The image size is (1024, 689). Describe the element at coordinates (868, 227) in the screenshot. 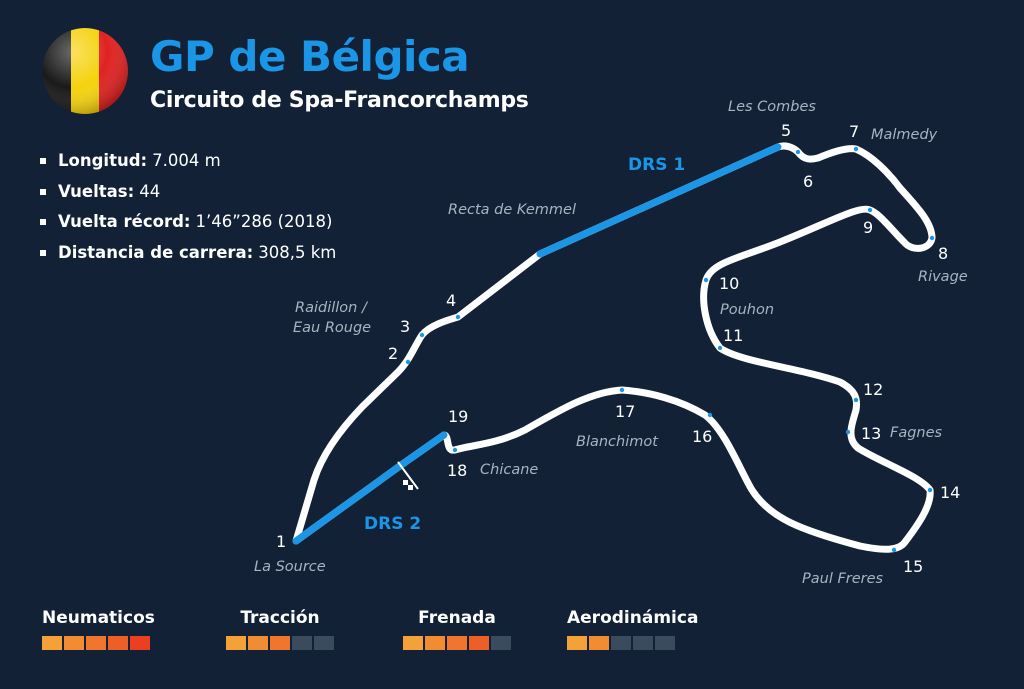

I see `turn-number: 9` at that location.